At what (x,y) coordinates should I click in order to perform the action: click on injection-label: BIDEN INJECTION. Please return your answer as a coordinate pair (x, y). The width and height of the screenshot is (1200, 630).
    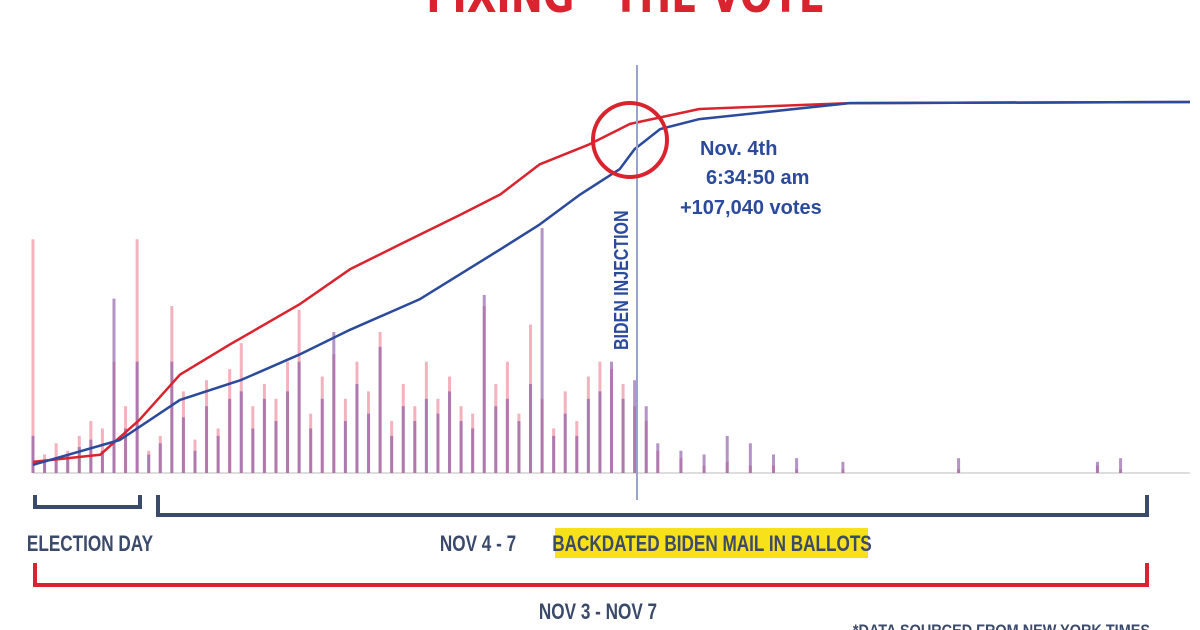
    Looking at the image, I should click on (621, 280).